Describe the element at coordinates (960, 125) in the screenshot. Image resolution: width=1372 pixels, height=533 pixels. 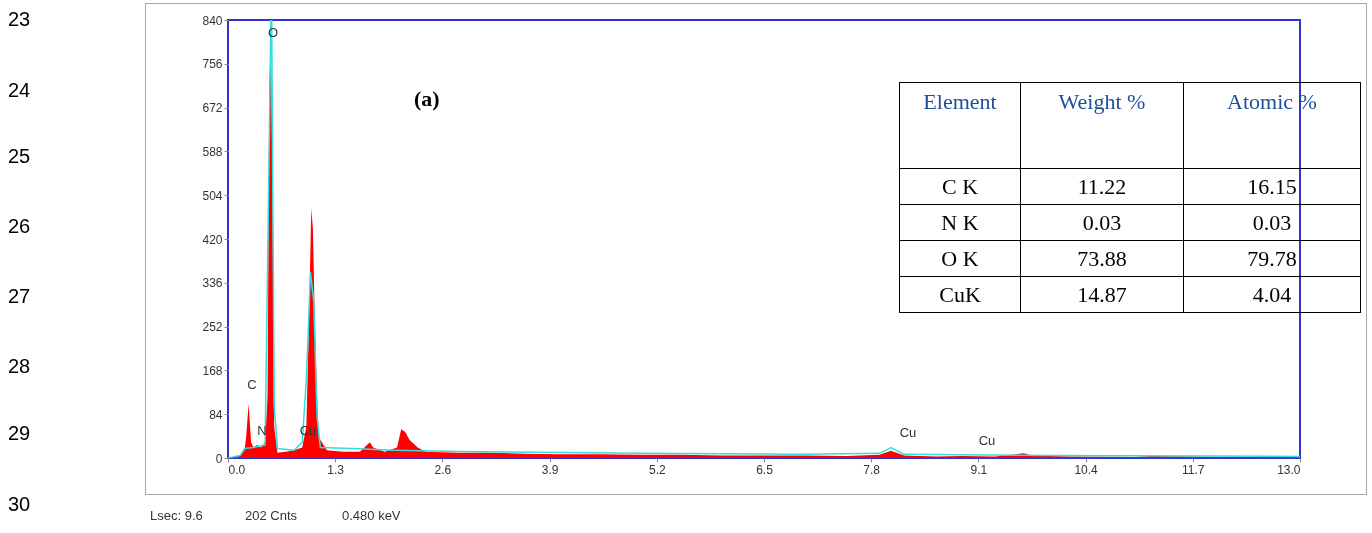
I see `annotation: Element` at that location.